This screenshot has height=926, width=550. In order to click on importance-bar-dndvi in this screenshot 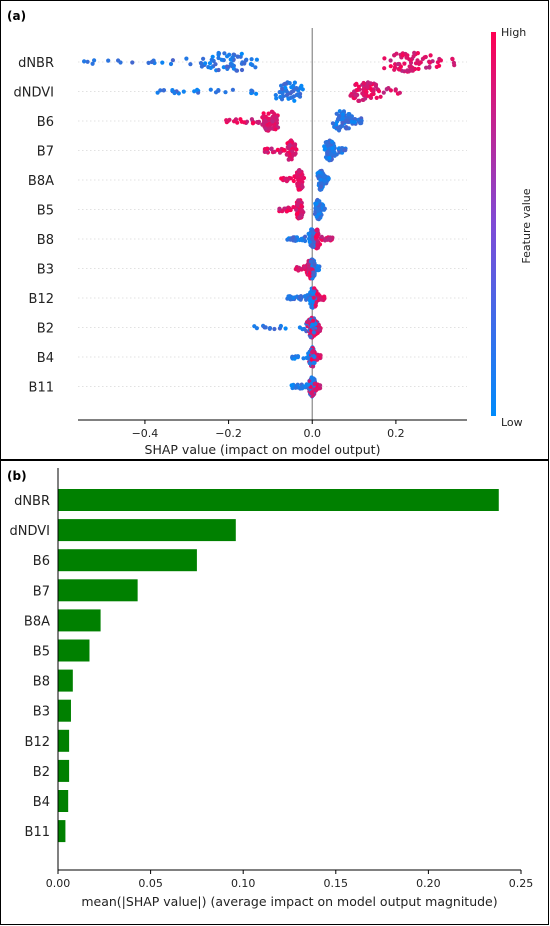, I will do `click(147, 530)`.